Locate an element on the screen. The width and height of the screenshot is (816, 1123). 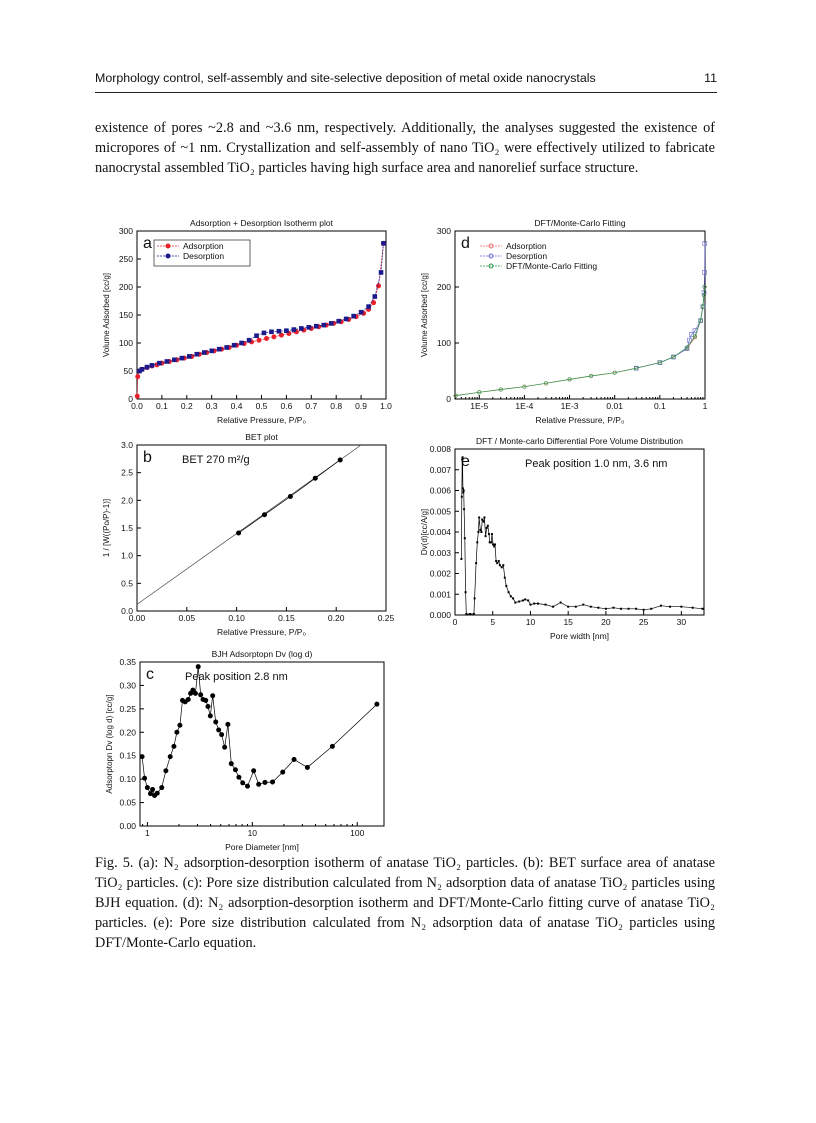
x-tick-label: 0.20 is located at coordinates (336, 618).